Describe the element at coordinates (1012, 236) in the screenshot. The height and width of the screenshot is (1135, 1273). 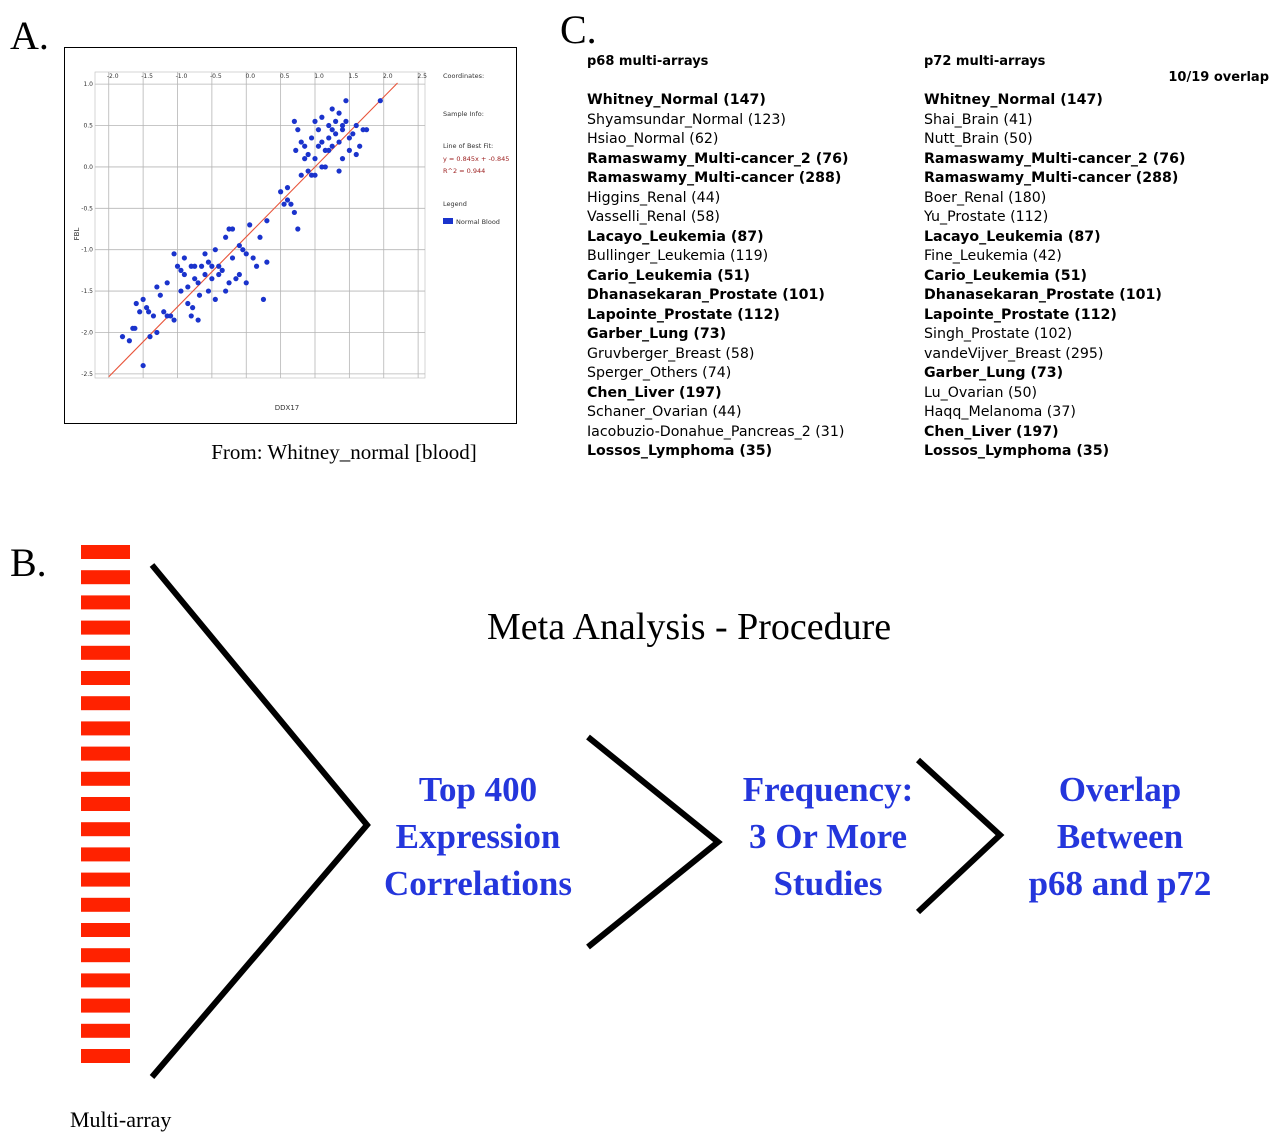
I see `p72-list-item: Lacayo_Leukemia (87)` at that location.